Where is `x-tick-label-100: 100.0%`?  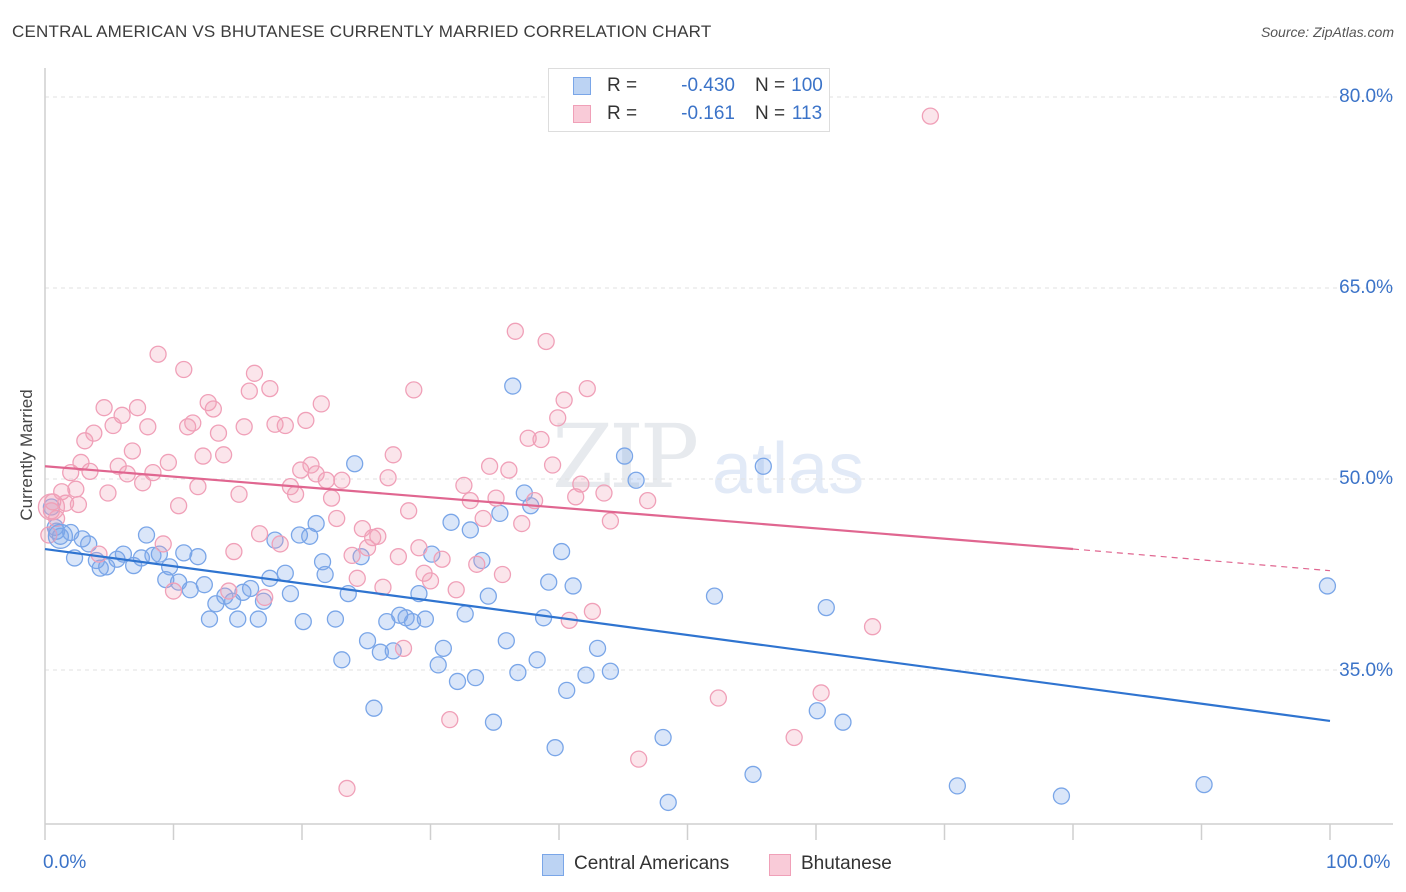 x-tick-label-100: 100.0% is located at coordinates (1358, 862).